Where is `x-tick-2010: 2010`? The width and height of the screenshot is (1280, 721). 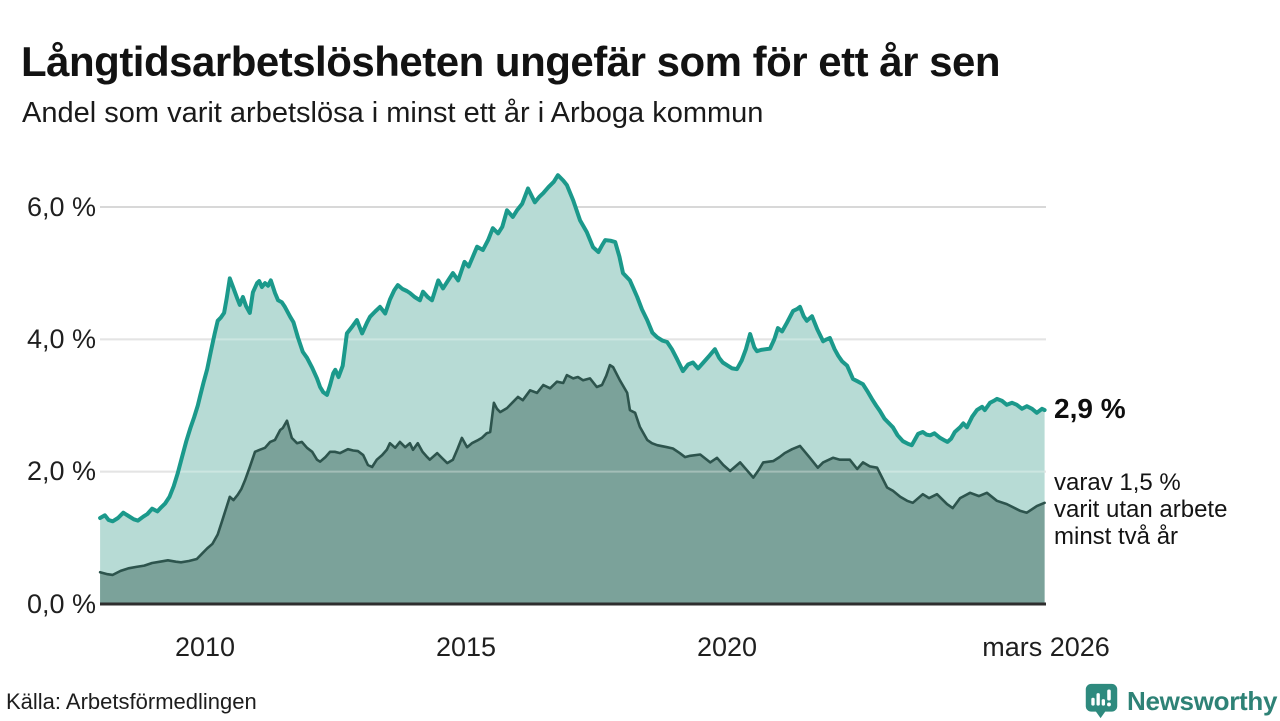
x-tick-2010: 2010 is located at coordinates (205, 647).